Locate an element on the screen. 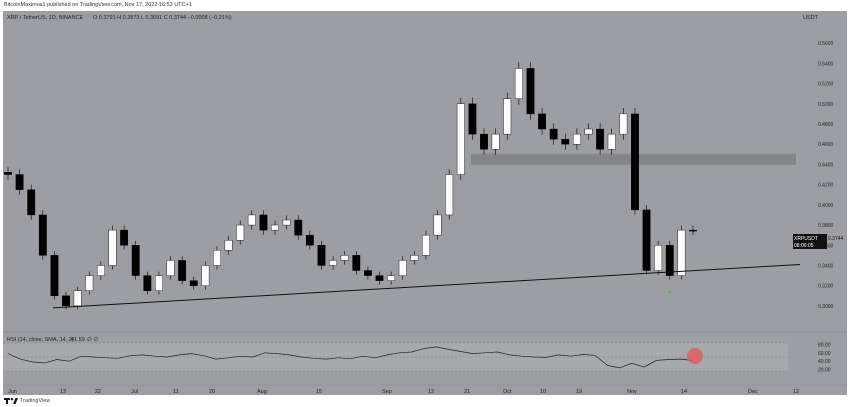 This screenshot has height=407, width=850. time-axis-label: Dec is located at coordinates (753, 392).